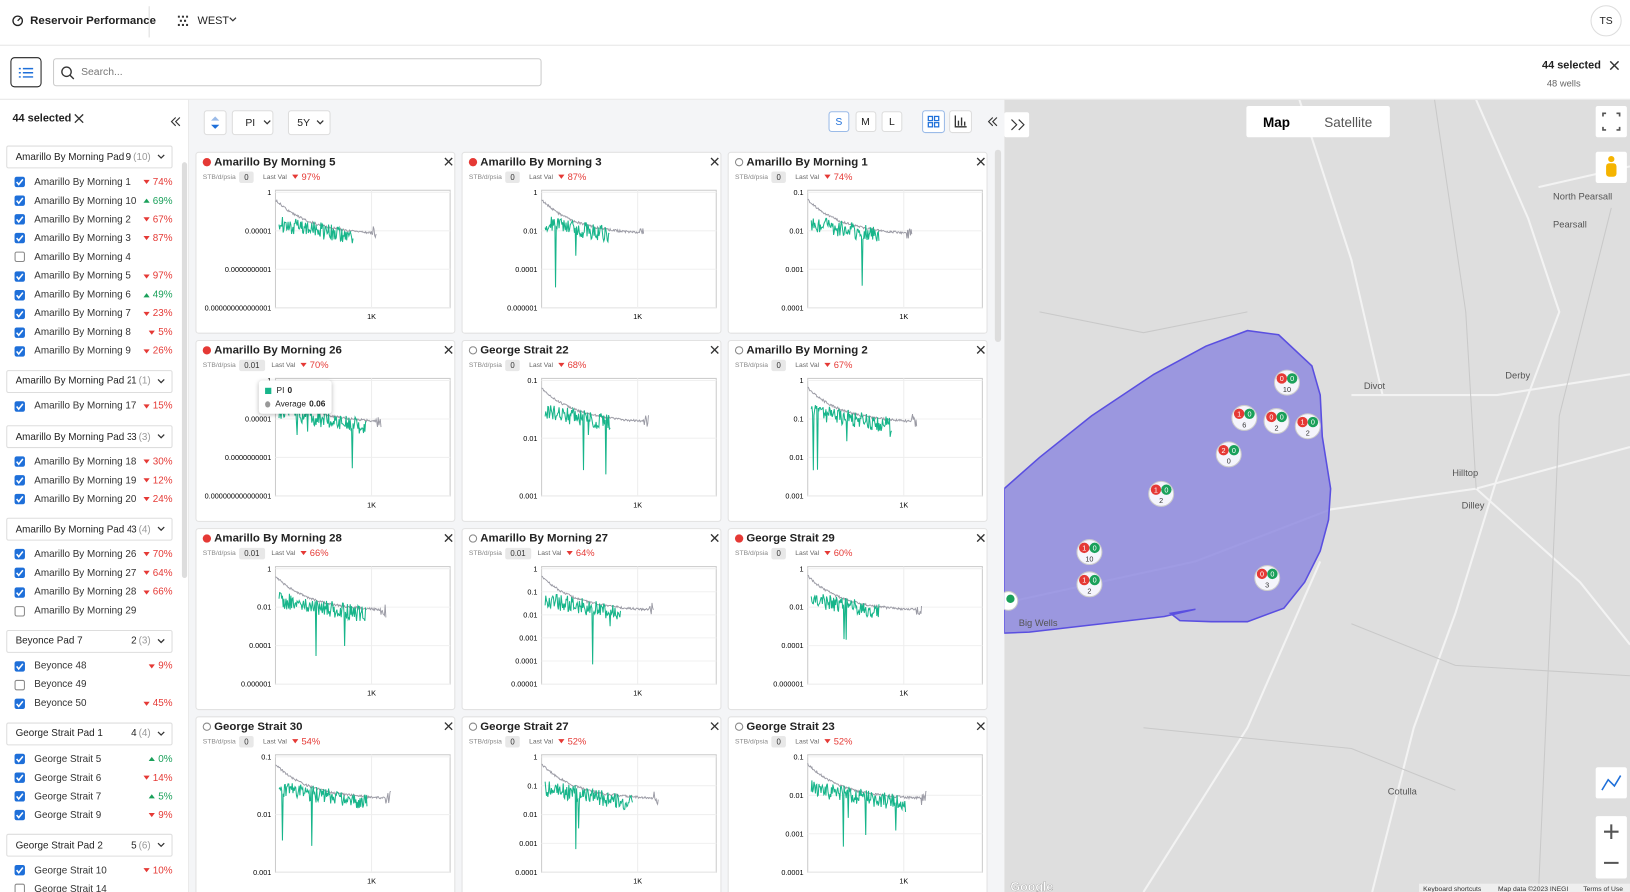 This screenshot has height=892, width=1630. I want to click on well-cluster: 1 010, so click(1089, 552).